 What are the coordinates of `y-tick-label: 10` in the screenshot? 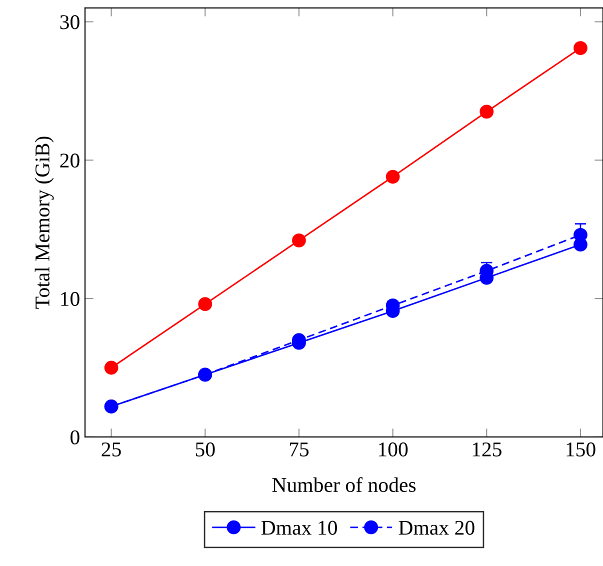 It's located at (70, 299).